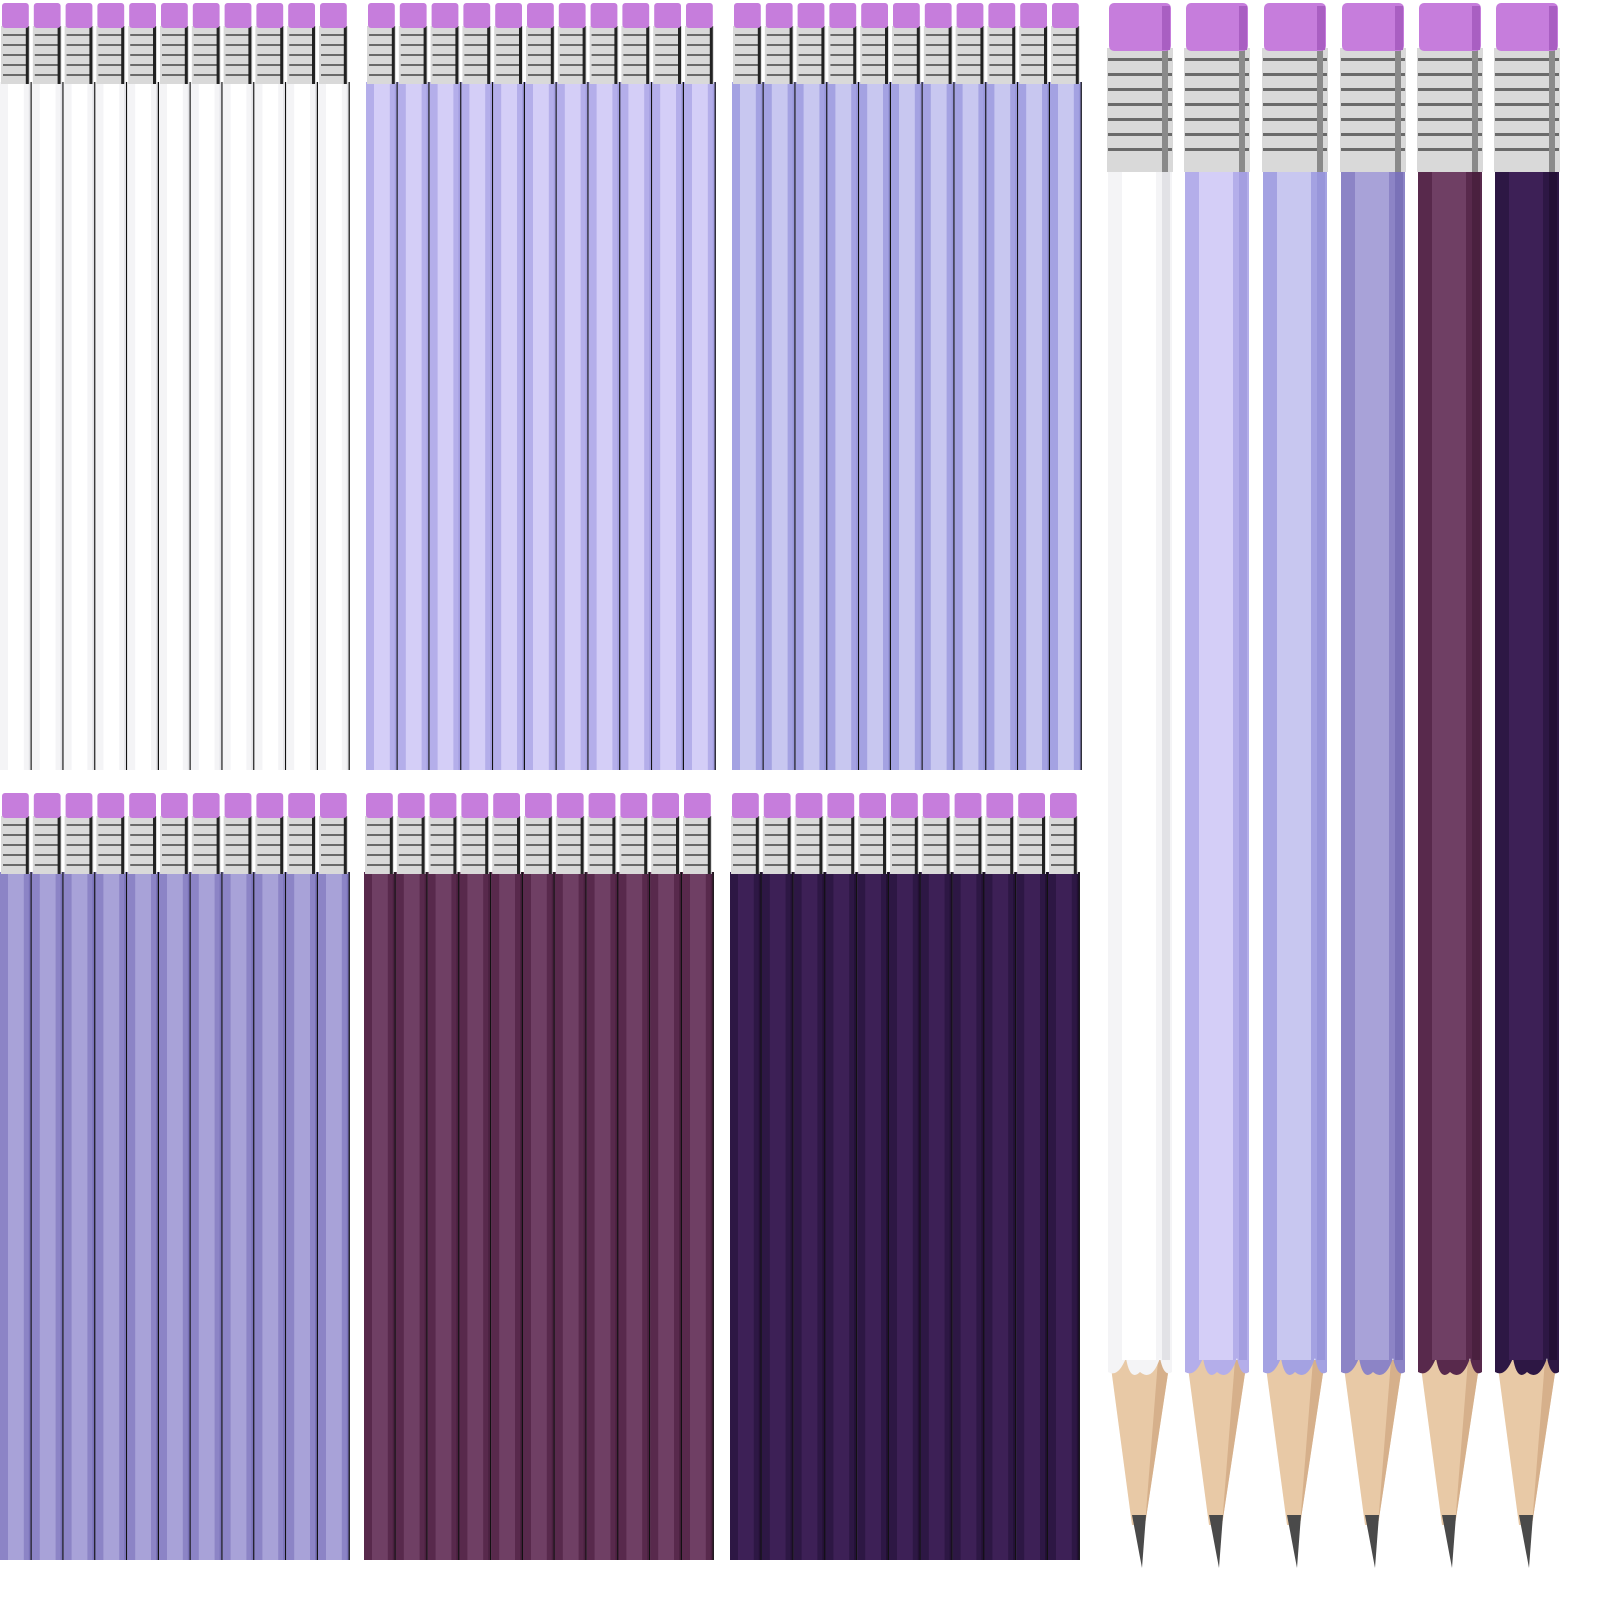  What do you see at coordinates (1140, 785) in the screenshot?
I see `large-pencil-white` at bounding box center [1140, 785].